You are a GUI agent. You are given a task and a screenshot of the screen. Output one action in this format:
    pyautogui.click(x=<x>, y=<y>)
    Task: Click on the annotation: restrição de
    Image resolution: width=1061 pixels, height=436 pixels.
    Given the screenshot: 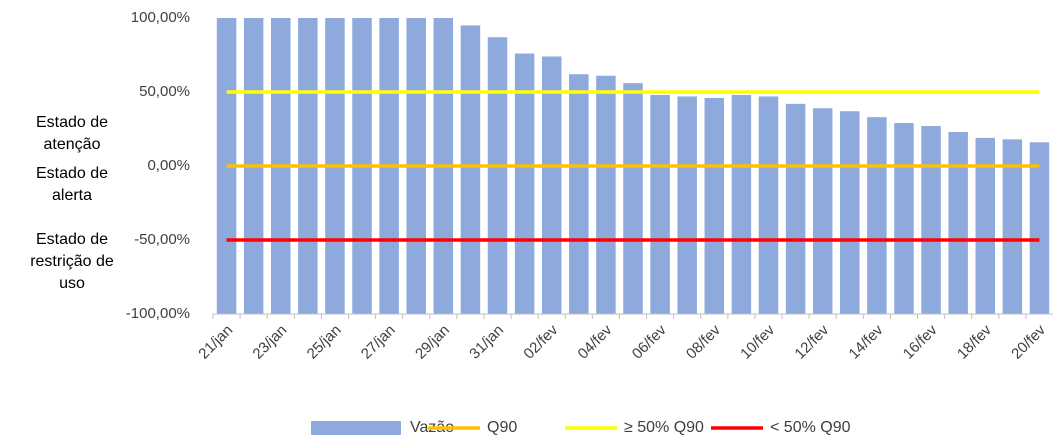 What is the action you would take?
    pyautogui.click(x=72, y=261)
    